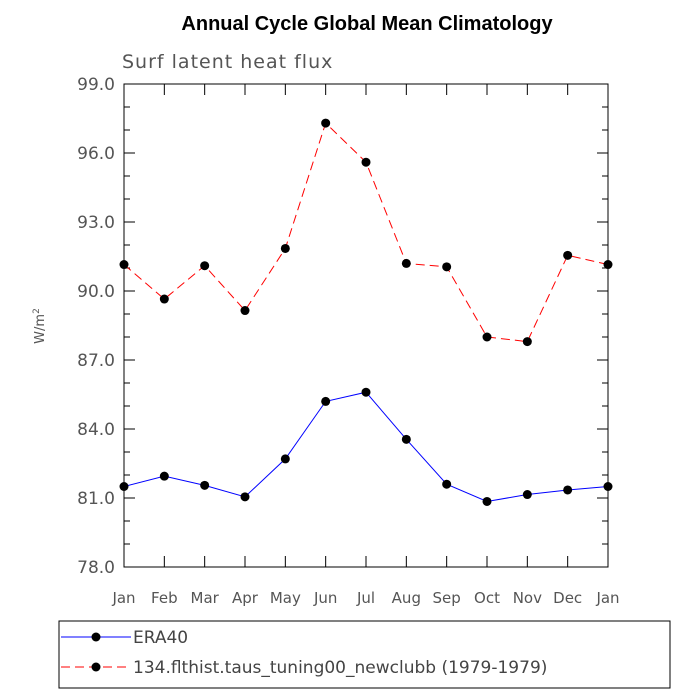 This screenshot has height=700, width=700. Describe the element at coordinates (96, 361) in the screenshot. I see `y-tick-label: 87.0` at that location.